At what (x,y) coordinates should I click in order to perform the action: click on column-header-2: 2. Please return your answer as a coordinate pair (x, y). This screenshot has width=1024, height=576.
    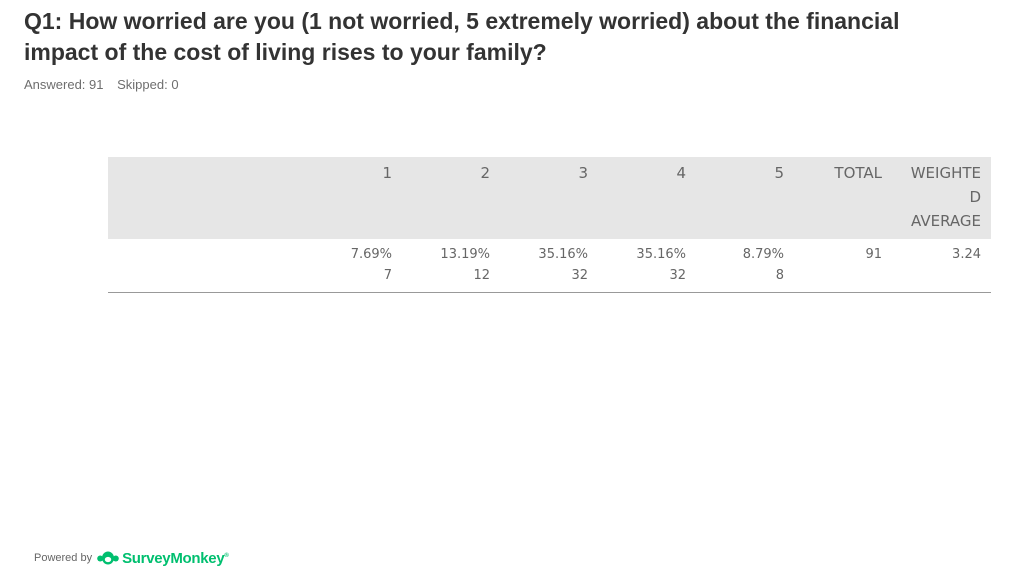
    Looking at the image, I should click on (451, 198).